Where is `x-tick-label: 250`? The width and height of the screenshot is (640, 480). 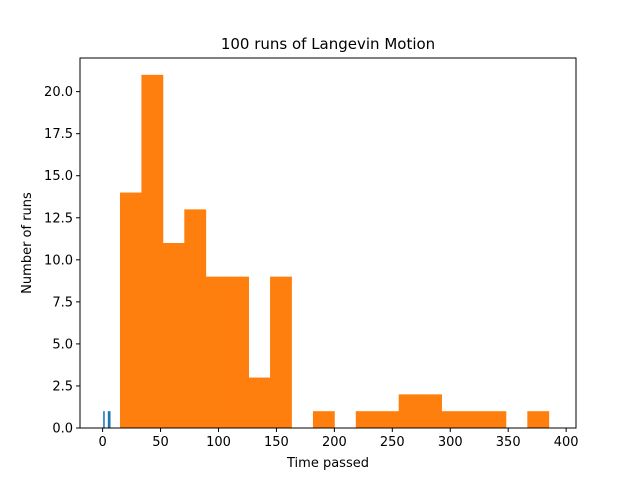
x-tick-label: 250 is located at coordinates (392, 442).